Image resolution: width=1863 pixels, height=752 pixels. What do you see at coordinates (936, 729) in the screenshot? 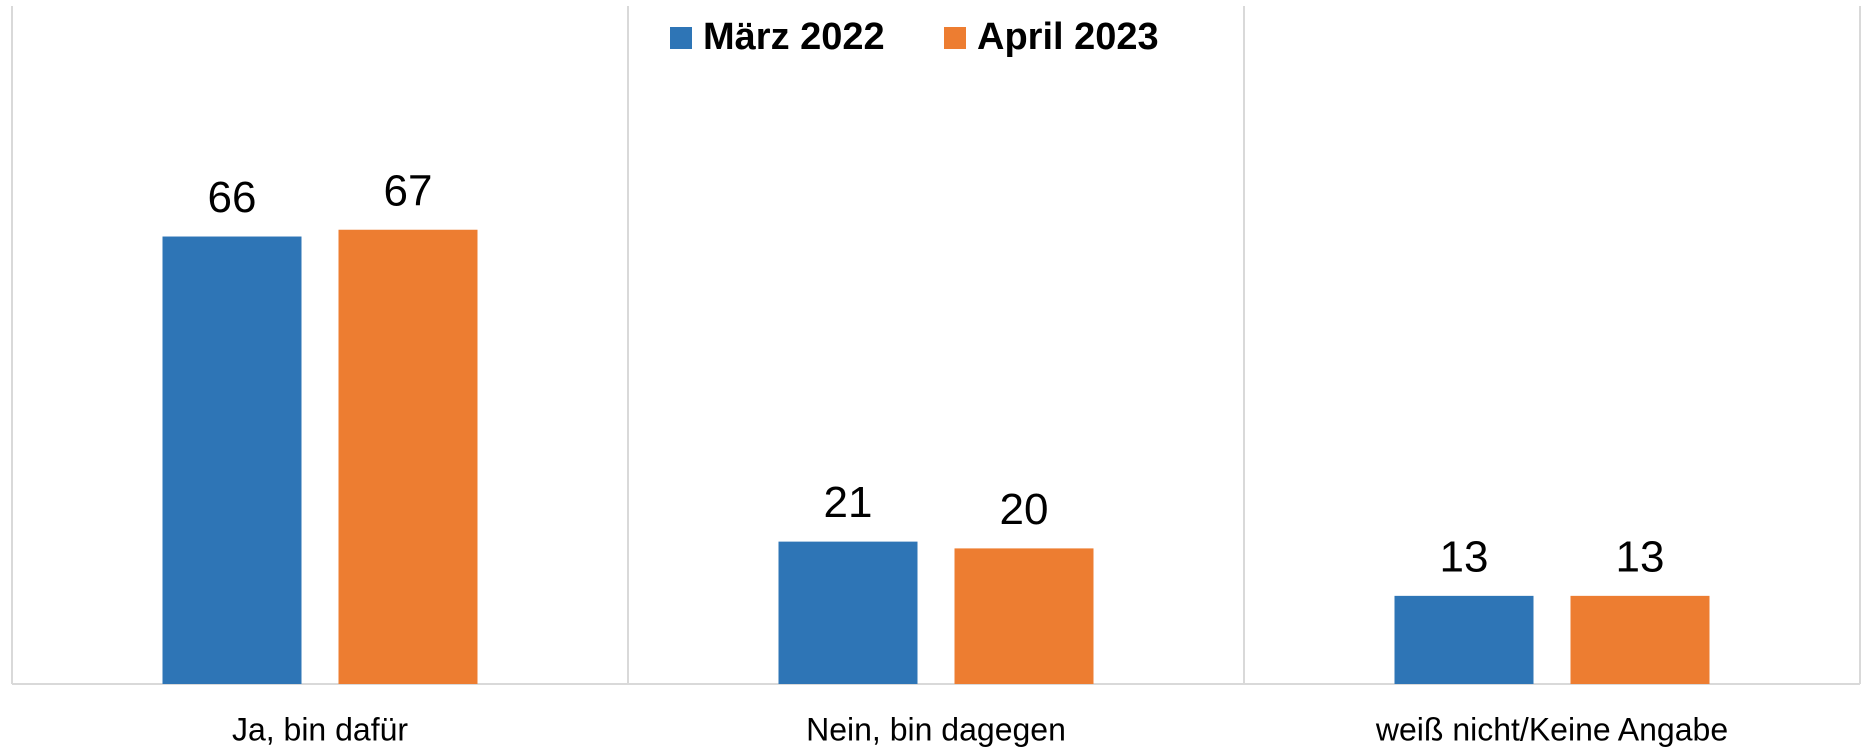
I see `x-tick-label: Nein, bin dagegen` at bounding box center [936, 729].